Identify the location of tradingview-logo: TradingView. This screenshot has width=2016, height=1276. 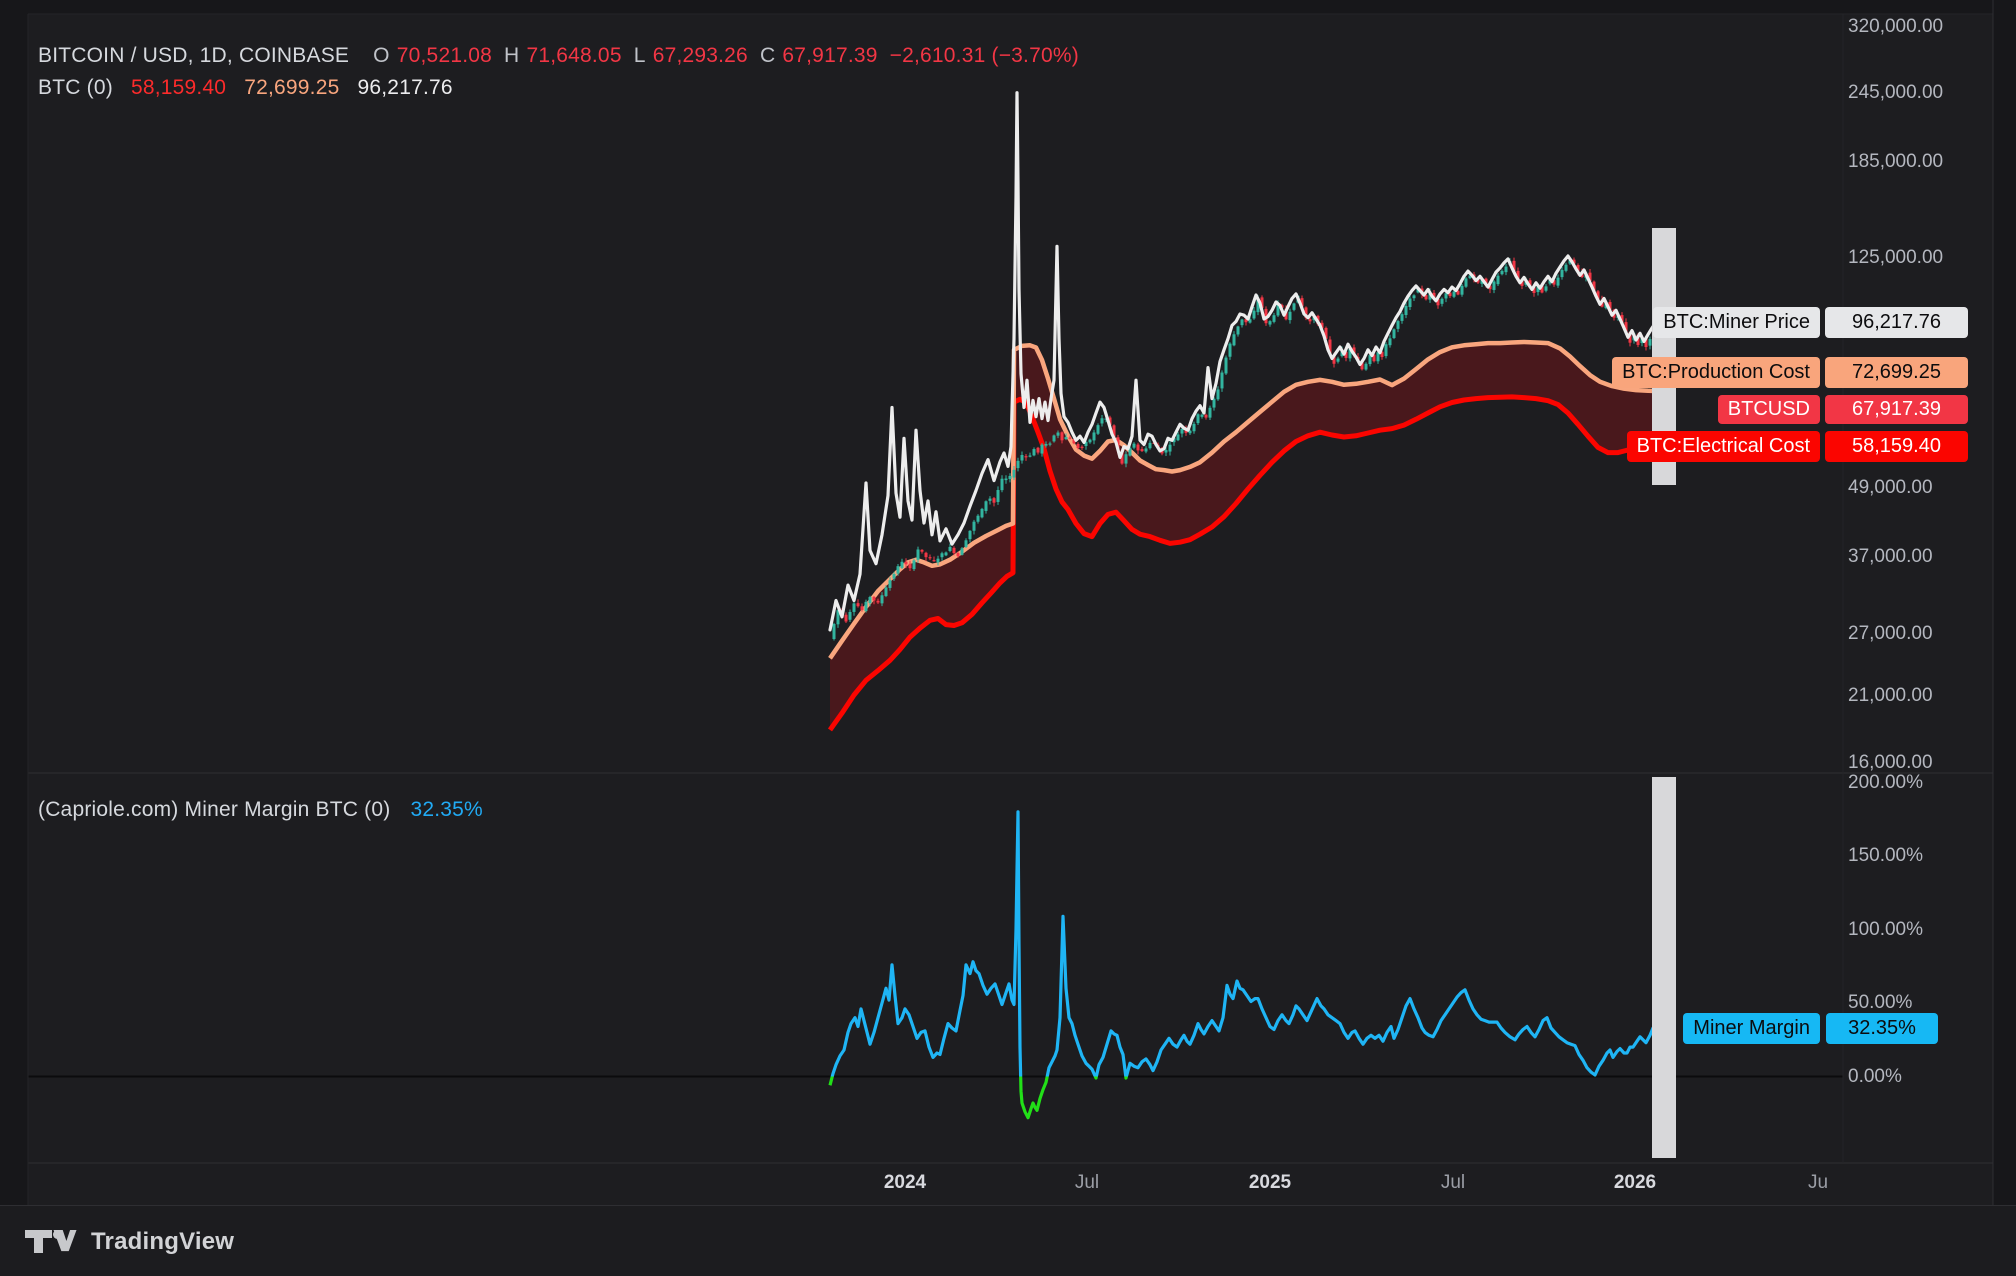
(129, 1242).